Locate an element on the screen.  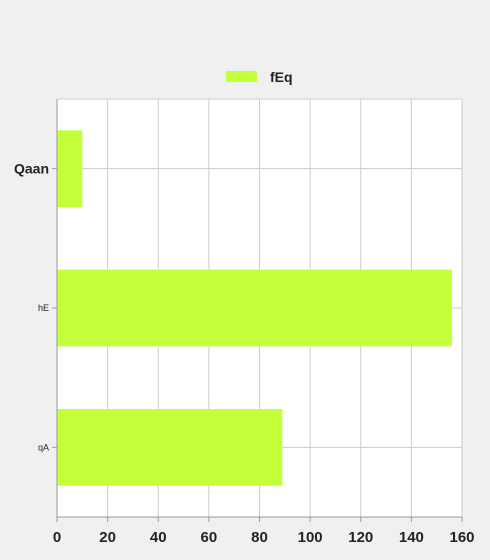
category-label: qA is located at coordinates (43, 447).